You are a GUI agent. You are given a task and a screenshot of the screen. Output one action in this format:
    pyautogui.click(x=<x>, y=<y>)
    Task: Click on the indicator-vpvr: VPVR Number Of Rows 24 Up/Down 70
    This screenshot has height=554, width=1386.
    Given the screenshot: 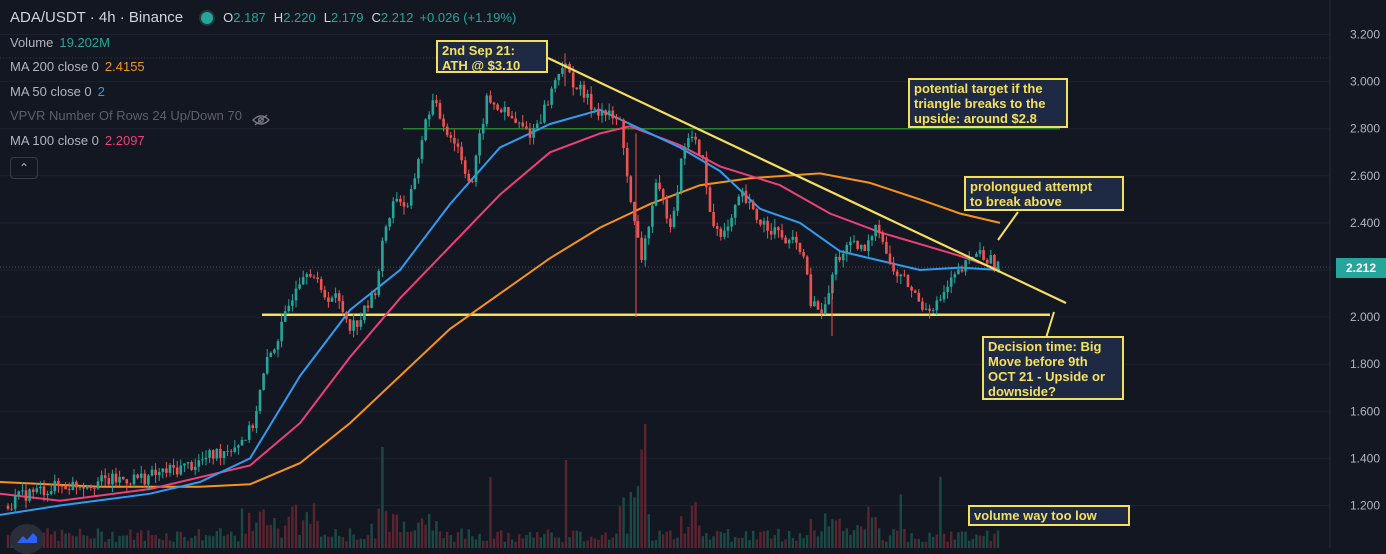 What is the action you would take?
    pyautogui.click(x=263, y=116)
    